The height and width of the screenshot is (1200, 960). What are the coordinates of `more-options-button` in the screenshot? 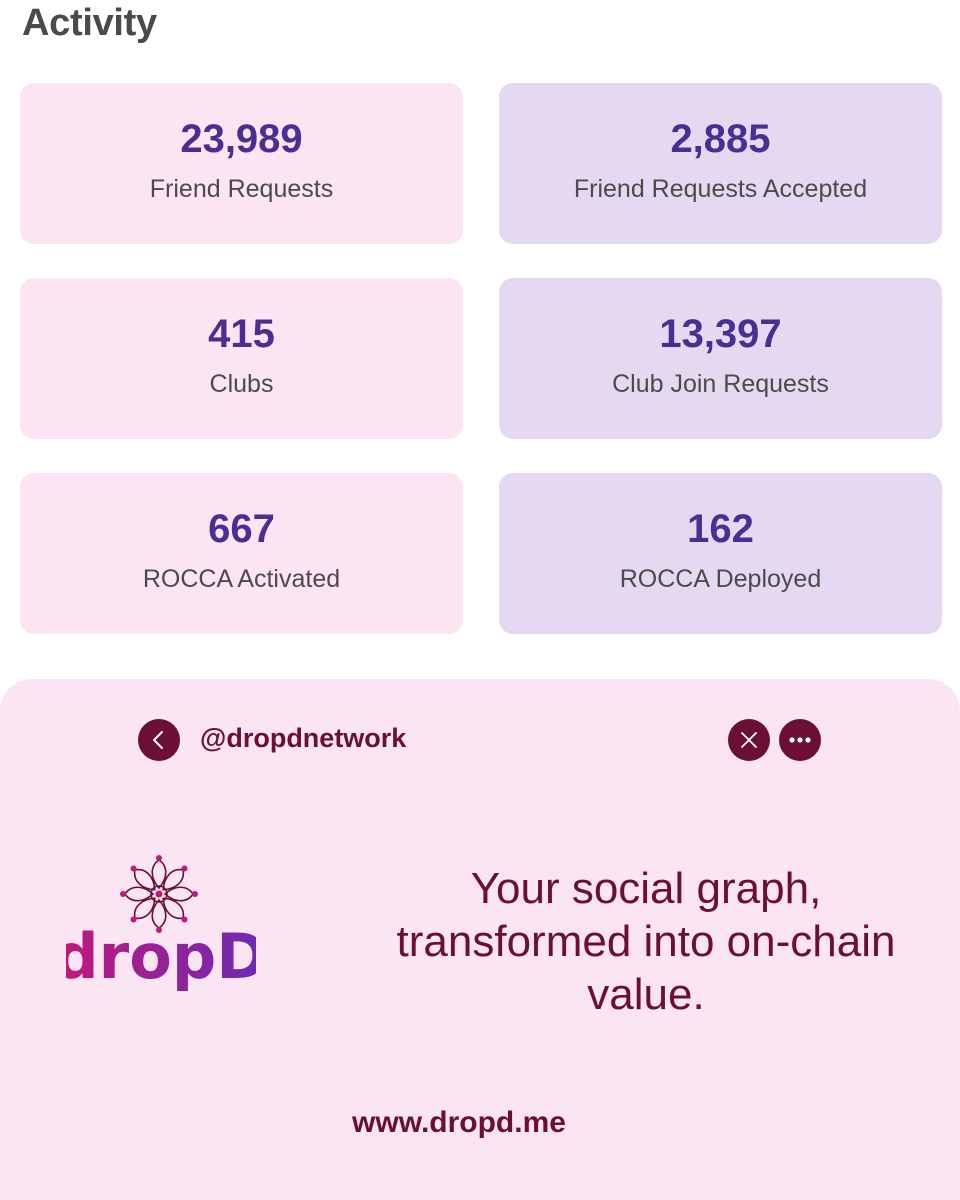 It's located at (800, 740).